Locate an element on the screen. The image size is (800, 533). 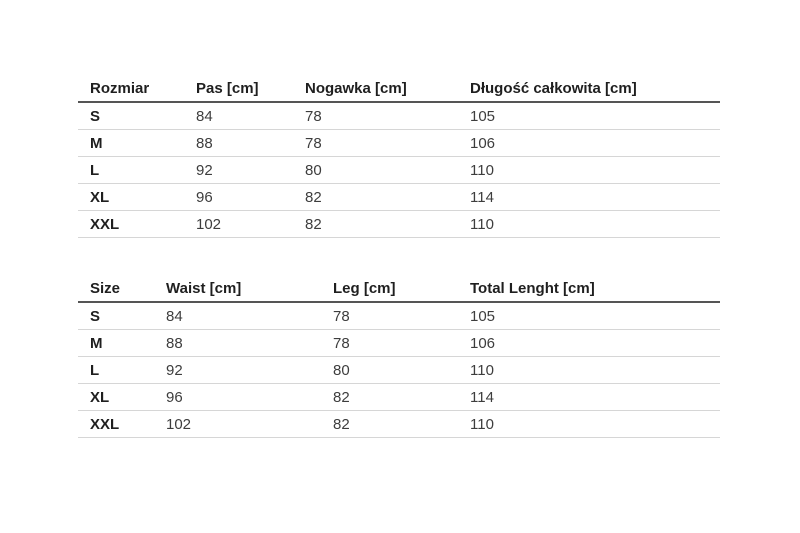
header-waist-cm: Waist [cm] is located at coordinates (237, 289).